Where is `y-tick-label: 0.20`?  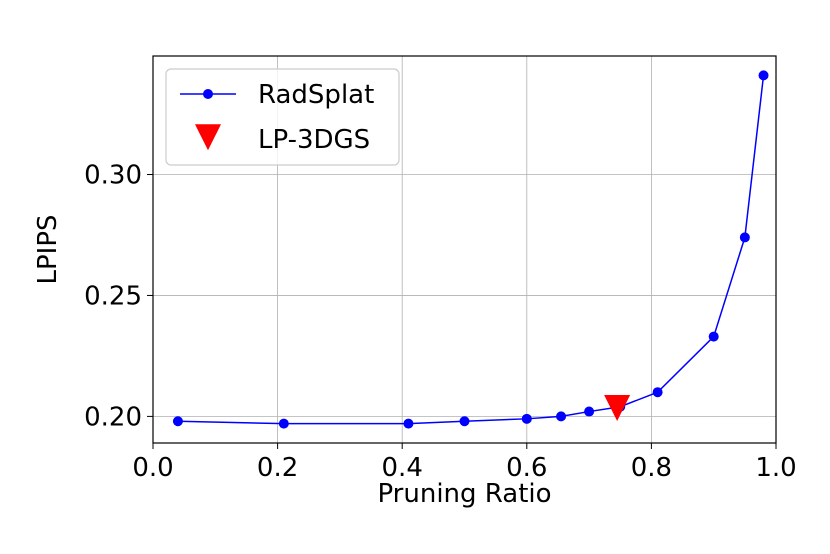
y-tick-label: 0.20 is located at coordinates (113, 417).